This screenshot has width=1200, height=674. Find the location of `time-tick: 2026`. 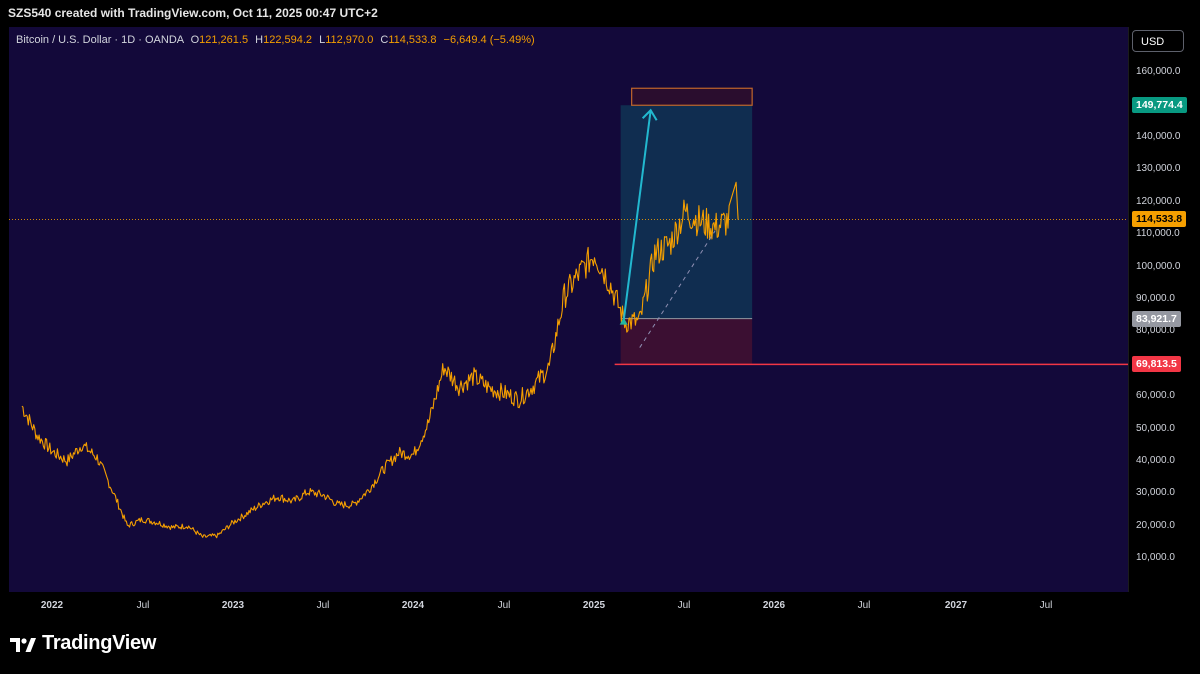

time-tick: 2026 is located at coordinates (774, 605).